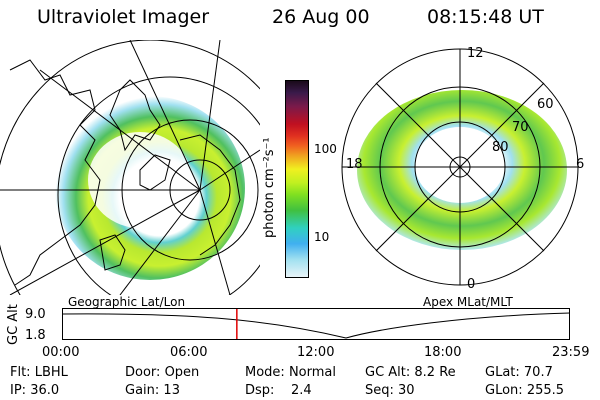  What do you see at coordinates (525, 390) in the screenshot?
I see `status-glon: GLon: 255.5` at bounding box center [525, 390].